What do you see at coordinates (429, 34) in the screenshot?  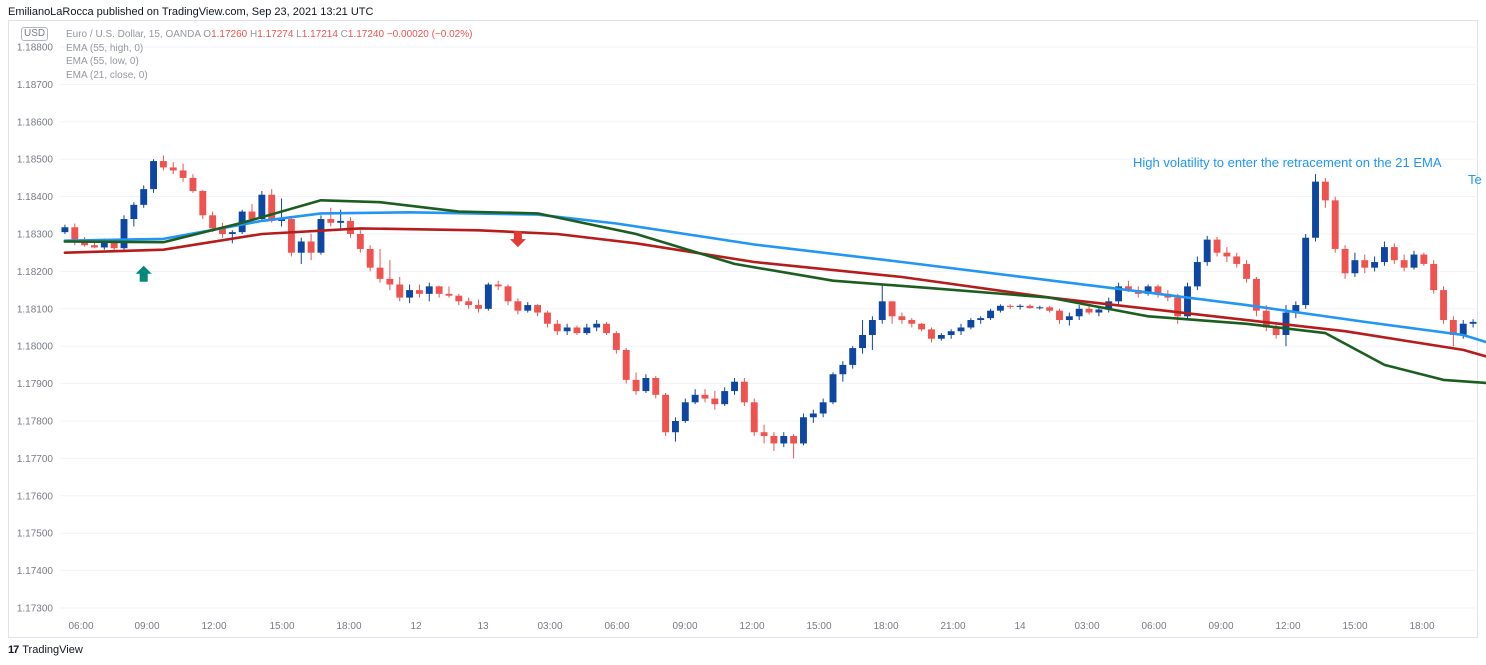 I see `legend-change: −0.00020 (−0.02%)` at bounding box center [429, 34].